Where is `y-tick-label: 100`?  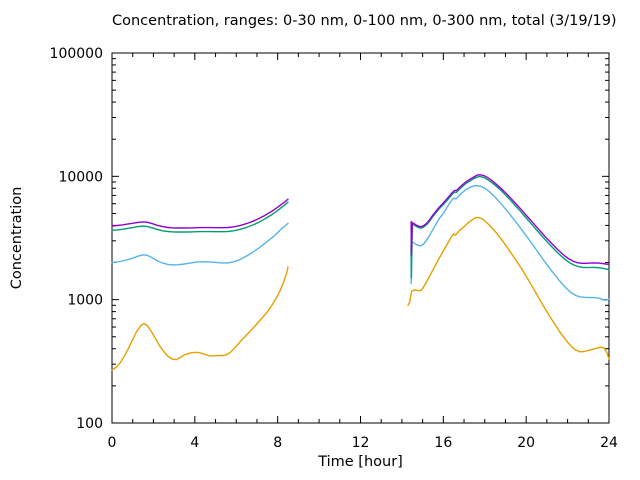 y-tick-label: 100 is located at coordinates (89, 424).